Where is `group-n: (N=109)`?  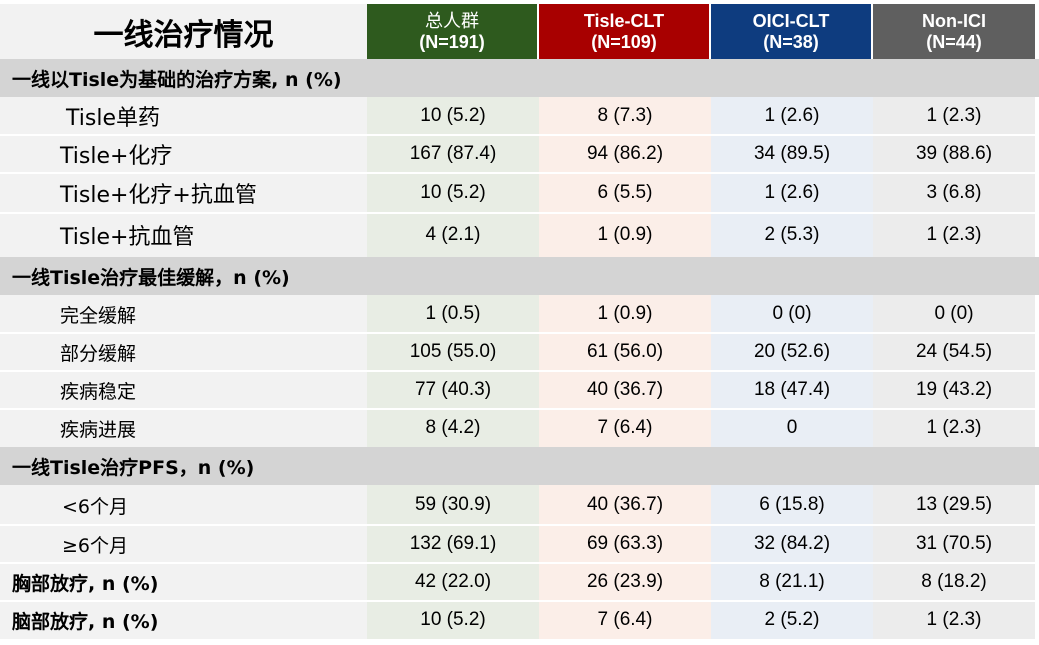 group-n: (N=109) is located at coordinates (624, 41).